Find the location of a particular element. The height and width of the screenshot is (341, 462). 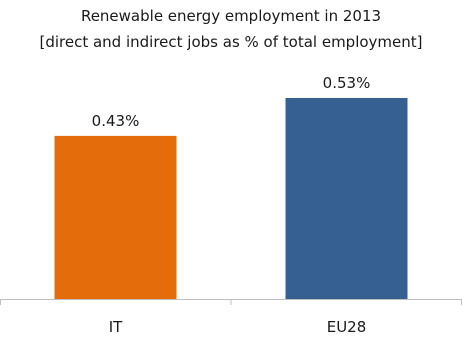

bar-it is located at coordinates (115, 217).